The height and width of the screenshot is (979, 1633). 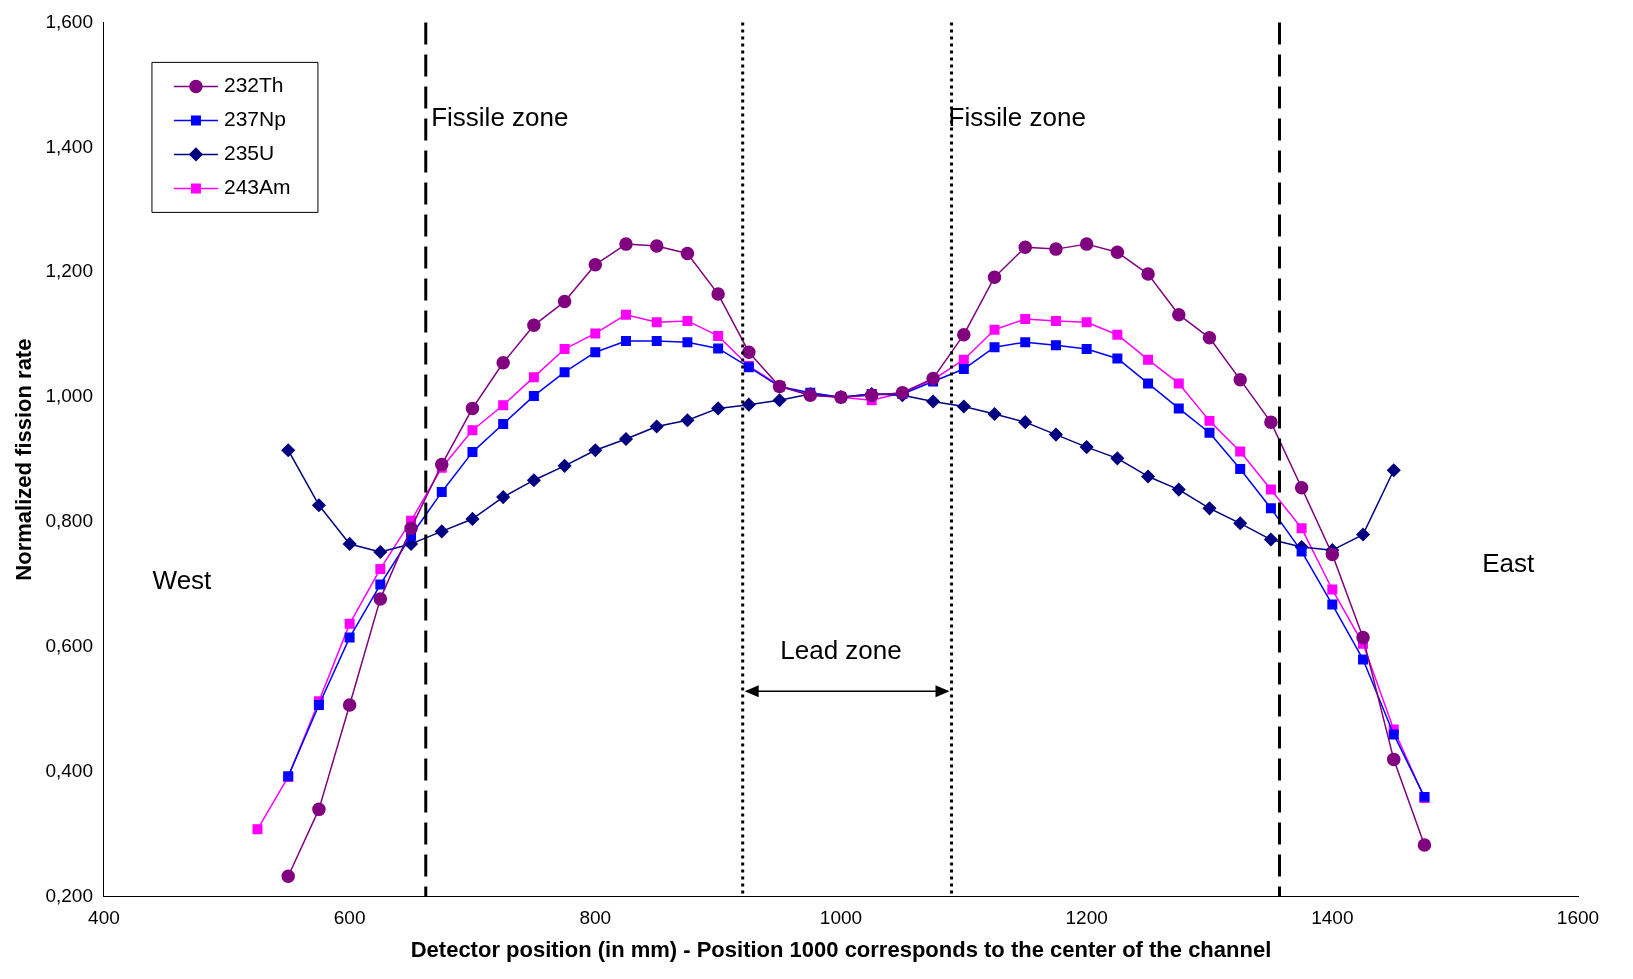 I want to click on x-tick-label: 600, so click(x=349, y=918).